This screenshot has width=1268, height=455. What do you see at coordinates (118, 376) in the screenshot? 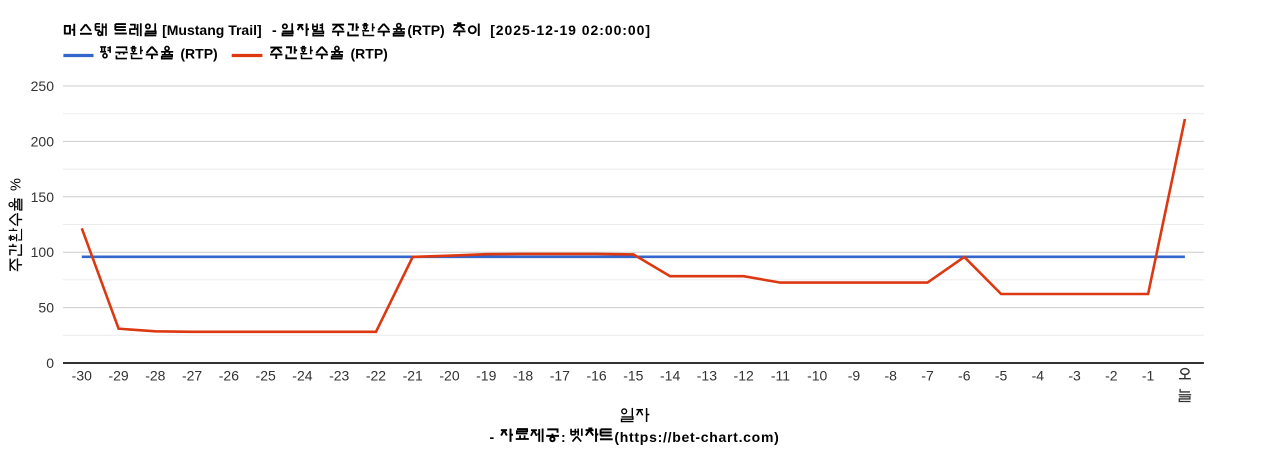
I see `svg-text: -29` at bounding box center [118, 376].